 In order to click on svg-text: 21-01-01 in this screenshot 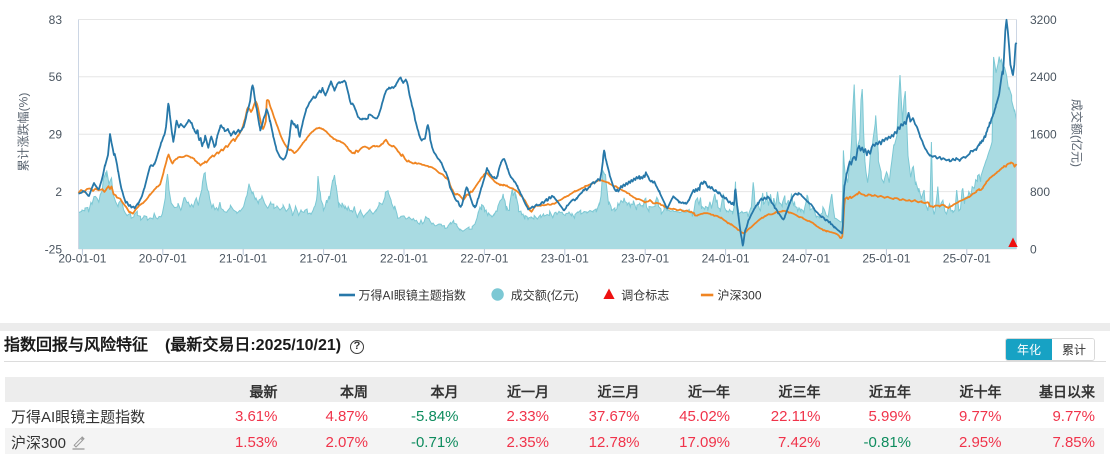, I will do `click(243, 259)`.